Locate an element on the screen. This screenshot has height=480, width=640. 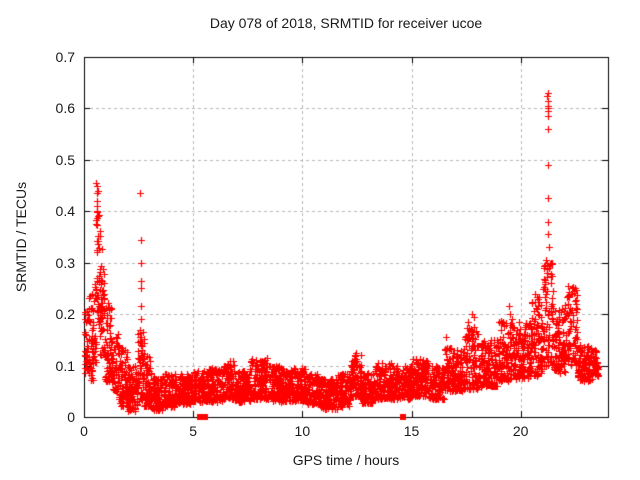
y-tick-label: 0.4 is located at coordinates (65, 211).